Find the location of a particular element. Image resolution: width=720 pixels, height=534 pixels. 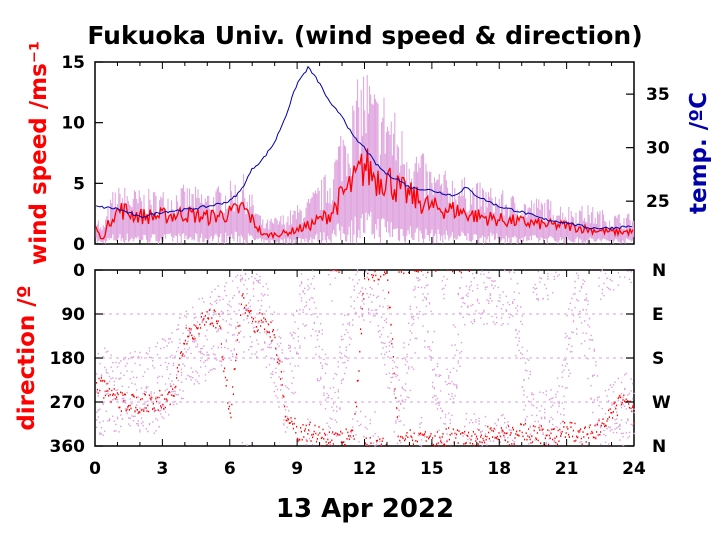

wind-speed-tick-label: 0 is located at coordinates (79, 245).